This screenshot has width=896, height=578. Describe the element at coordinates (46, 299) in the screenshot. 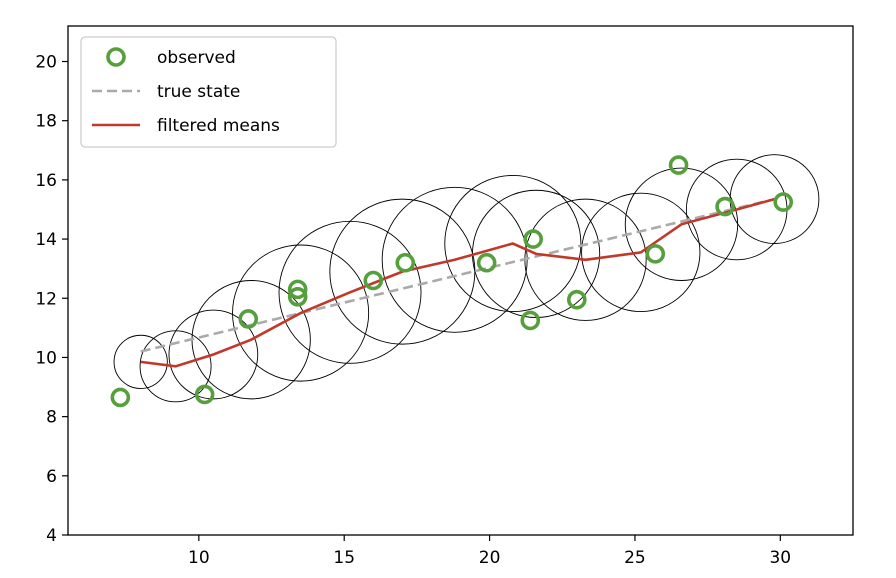

I see `y-tick-label: 12` at that location.